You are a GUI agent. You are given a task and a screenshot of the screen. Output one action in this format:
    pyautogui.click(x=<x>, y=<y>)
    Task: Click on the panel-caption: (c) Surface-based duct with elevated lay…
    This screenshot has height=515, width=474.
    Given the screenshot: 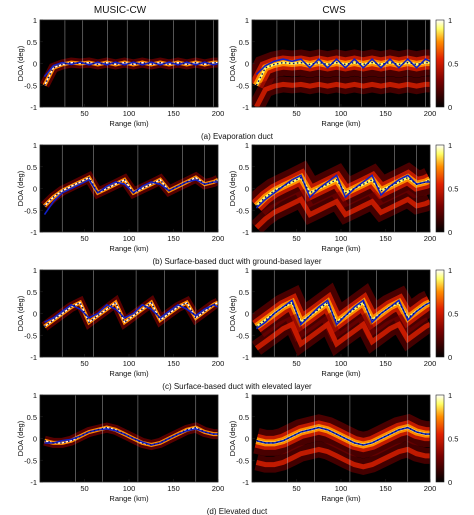 What is the action you would take?
    pyautogui.click(x=237, y=386)
    